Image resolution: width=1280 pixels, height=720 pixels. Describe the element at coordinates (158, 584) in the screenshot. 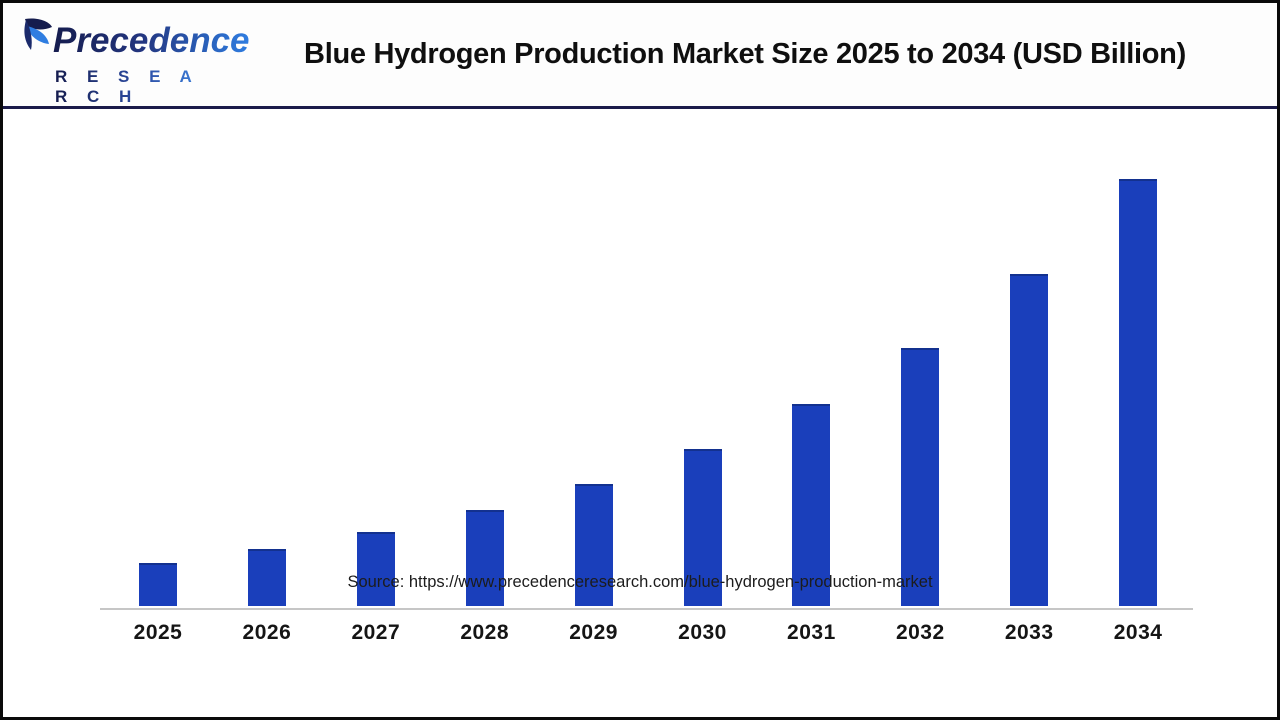

I see `bar-2025` at that location.